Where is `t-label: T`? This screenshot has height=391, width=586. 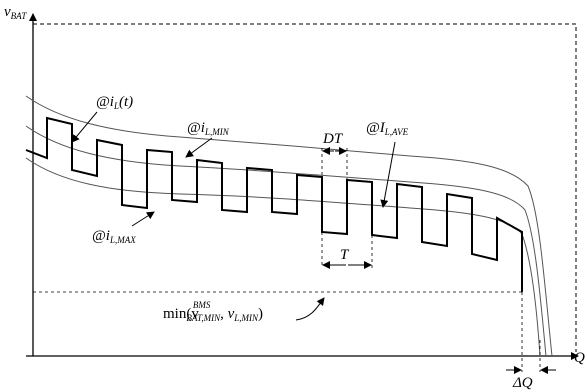 t-label: T is located at coordinates (345, 255).